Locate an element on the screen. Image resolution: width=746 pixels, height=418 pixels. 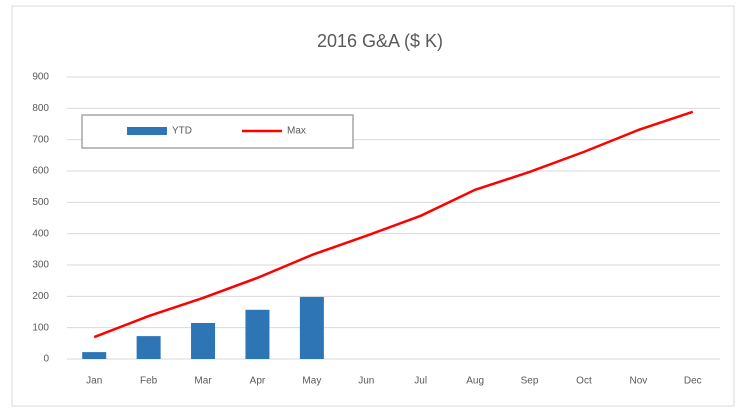
x-tick-label: Apr is located at coordinates (258, 381).